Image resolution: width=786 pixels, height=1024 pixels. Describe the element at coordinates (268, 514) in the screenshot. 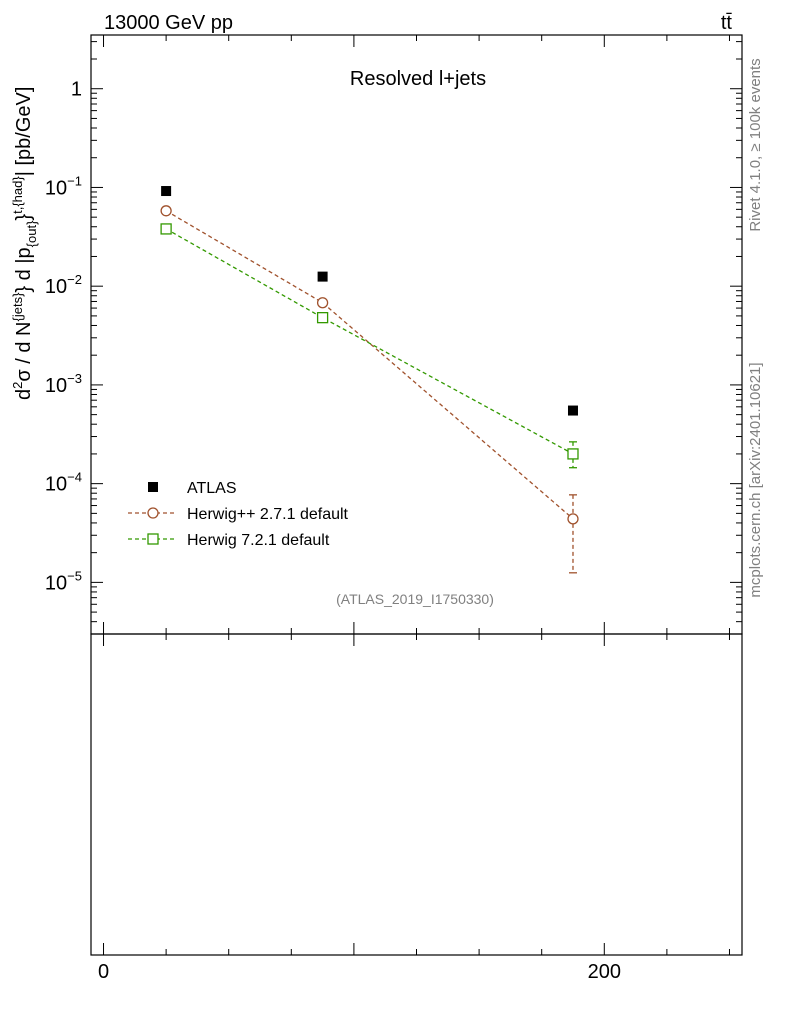

I see `legend-label-herwig-2-7-1-default: Herwig++ 2.7.1 default` at that location.